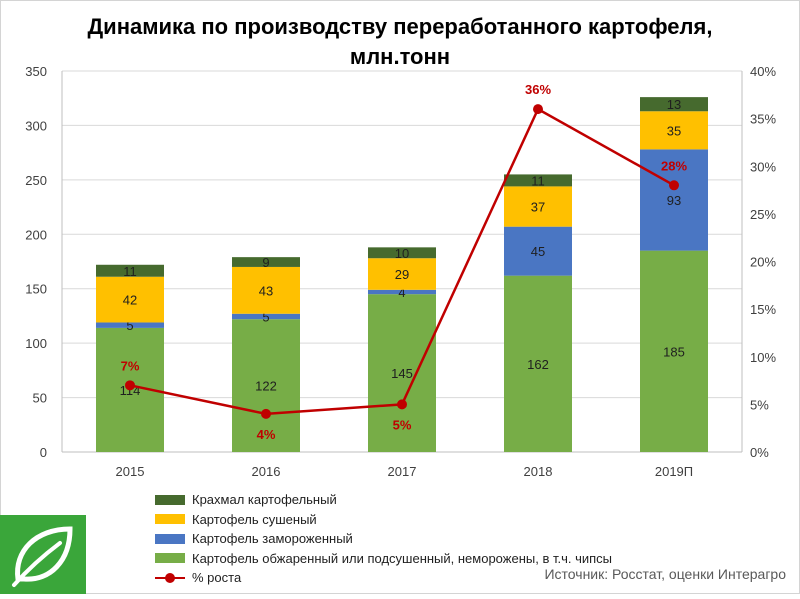 This screenshot has width=800, height=599. Describe the element at coordinates (266, 471) in the screenshot. I see `x-tick-label: 2016` at that location.